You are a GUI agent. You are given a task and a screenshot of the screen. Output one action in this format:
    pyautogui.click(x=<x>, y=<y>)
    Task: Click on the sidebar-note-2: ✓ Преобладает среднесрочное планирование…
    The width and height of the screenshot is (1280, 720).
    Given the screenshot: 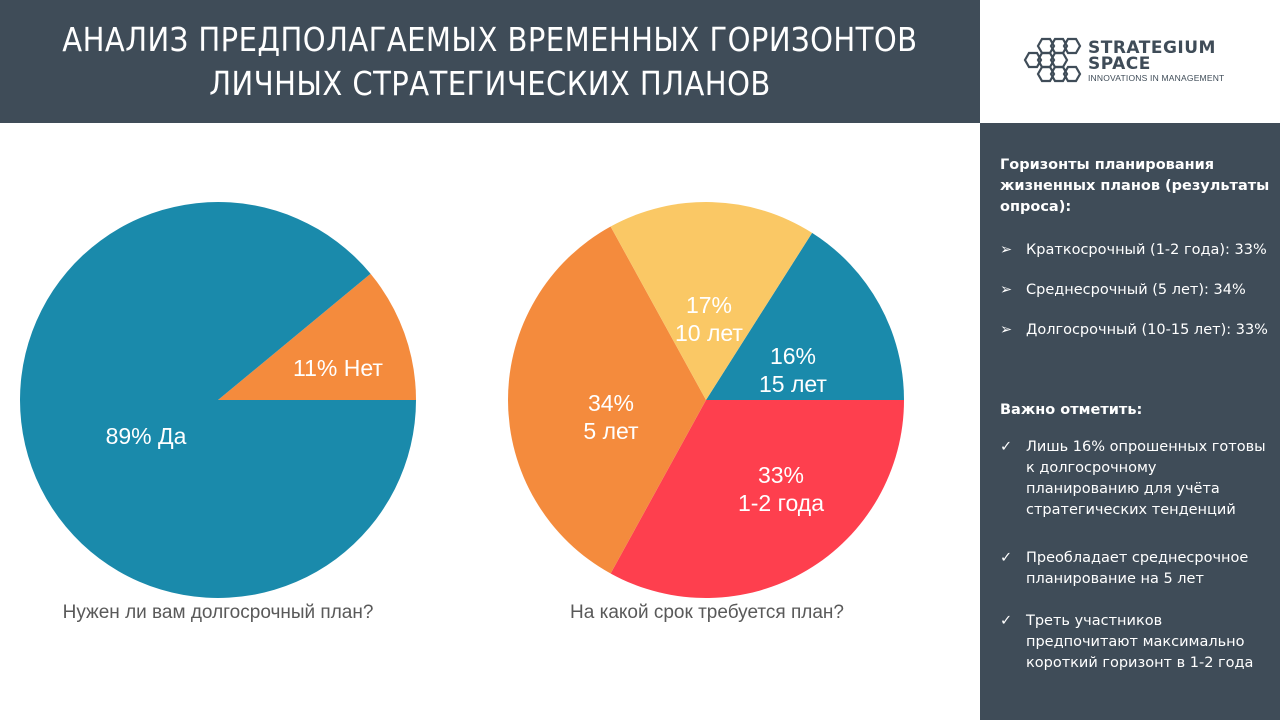 What is the action you would take?
    pyautogui.click(x=1135, y=569)
    